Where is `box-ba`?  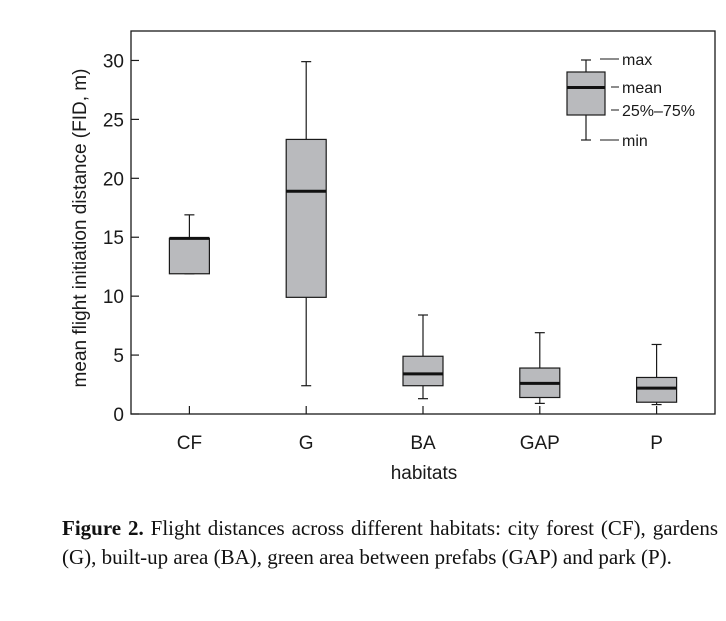 box-ba is located at coordinates (423, 357).